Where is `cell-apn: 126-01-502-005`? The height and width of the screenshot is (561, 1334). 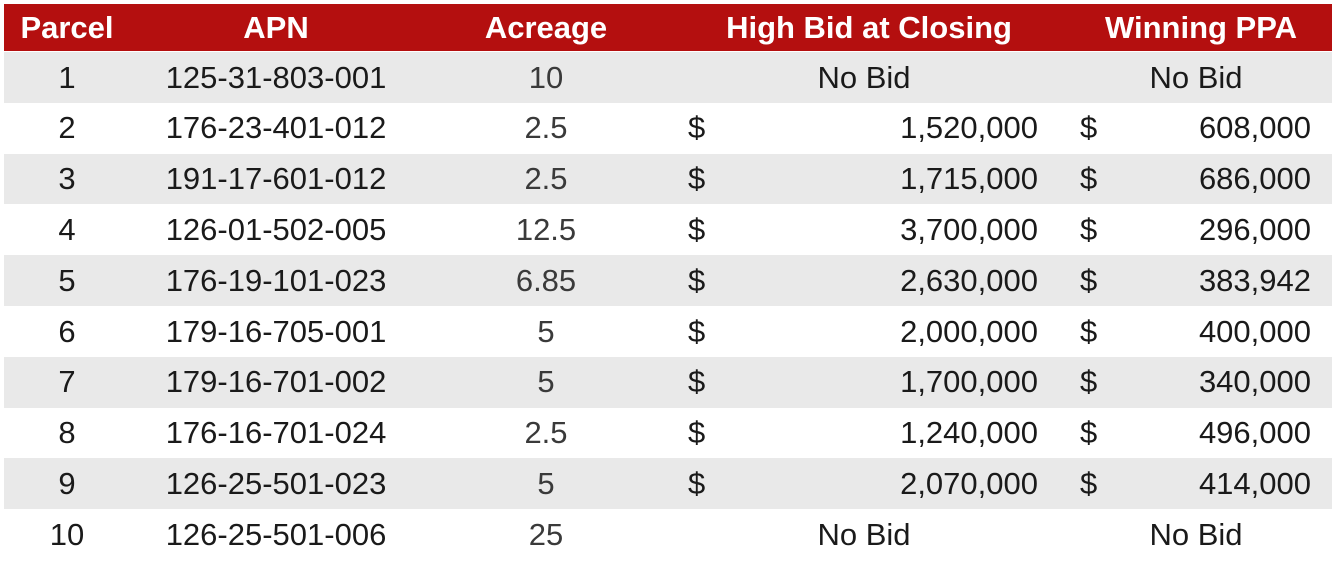 cell-apn: 126-01-502-005 is located at coordinates (276, 229).